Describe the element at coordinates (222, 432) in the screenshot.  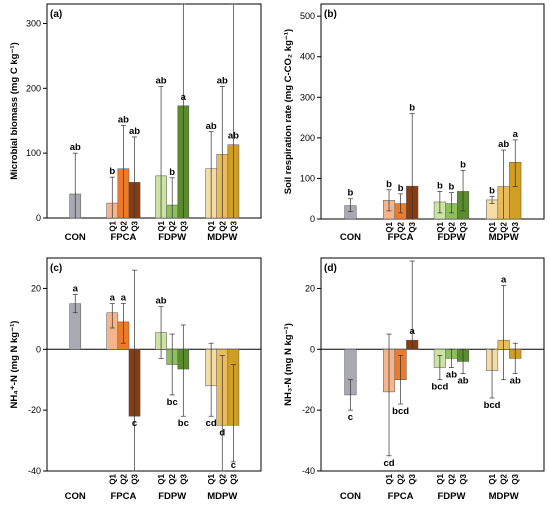
I see `significance-letter: d` at that location.